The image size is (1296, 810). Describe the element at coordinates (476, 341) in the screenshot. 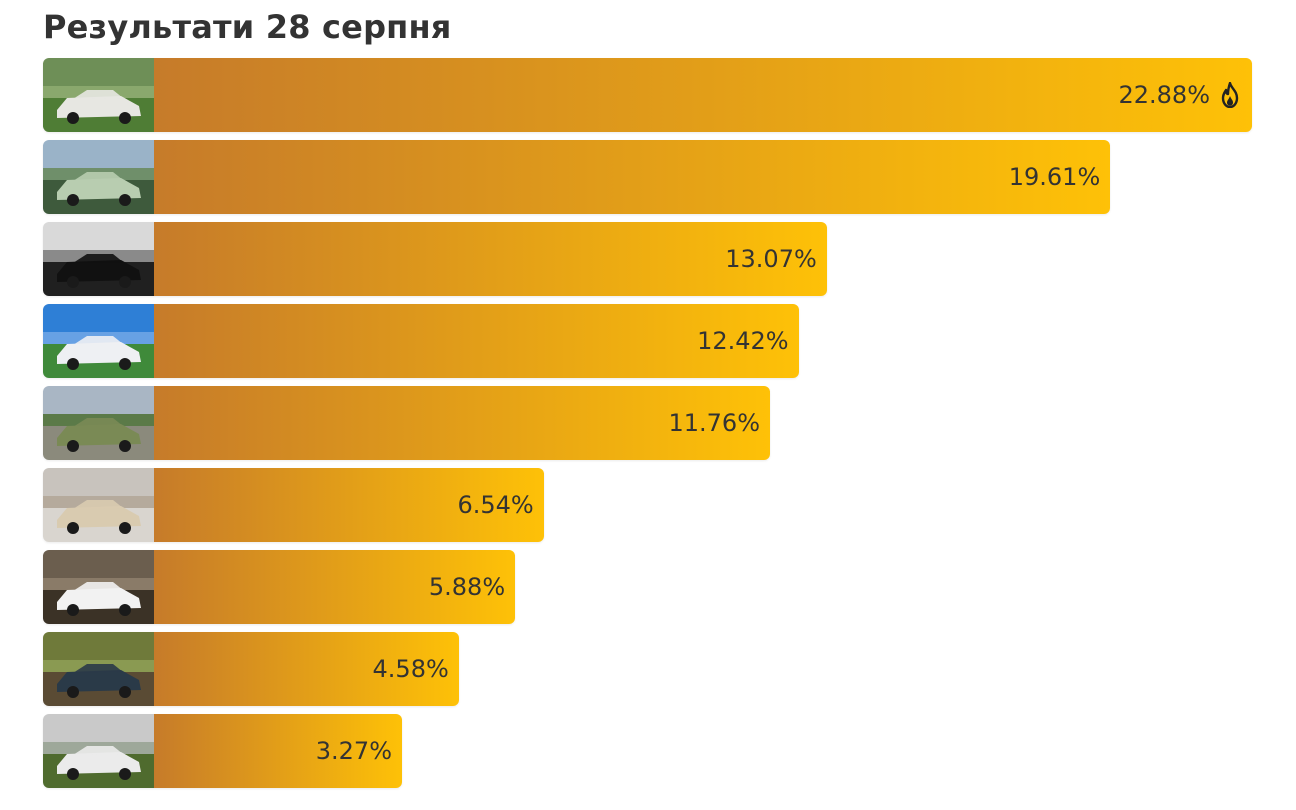

I see `result-bar: 12.42%` at that location.